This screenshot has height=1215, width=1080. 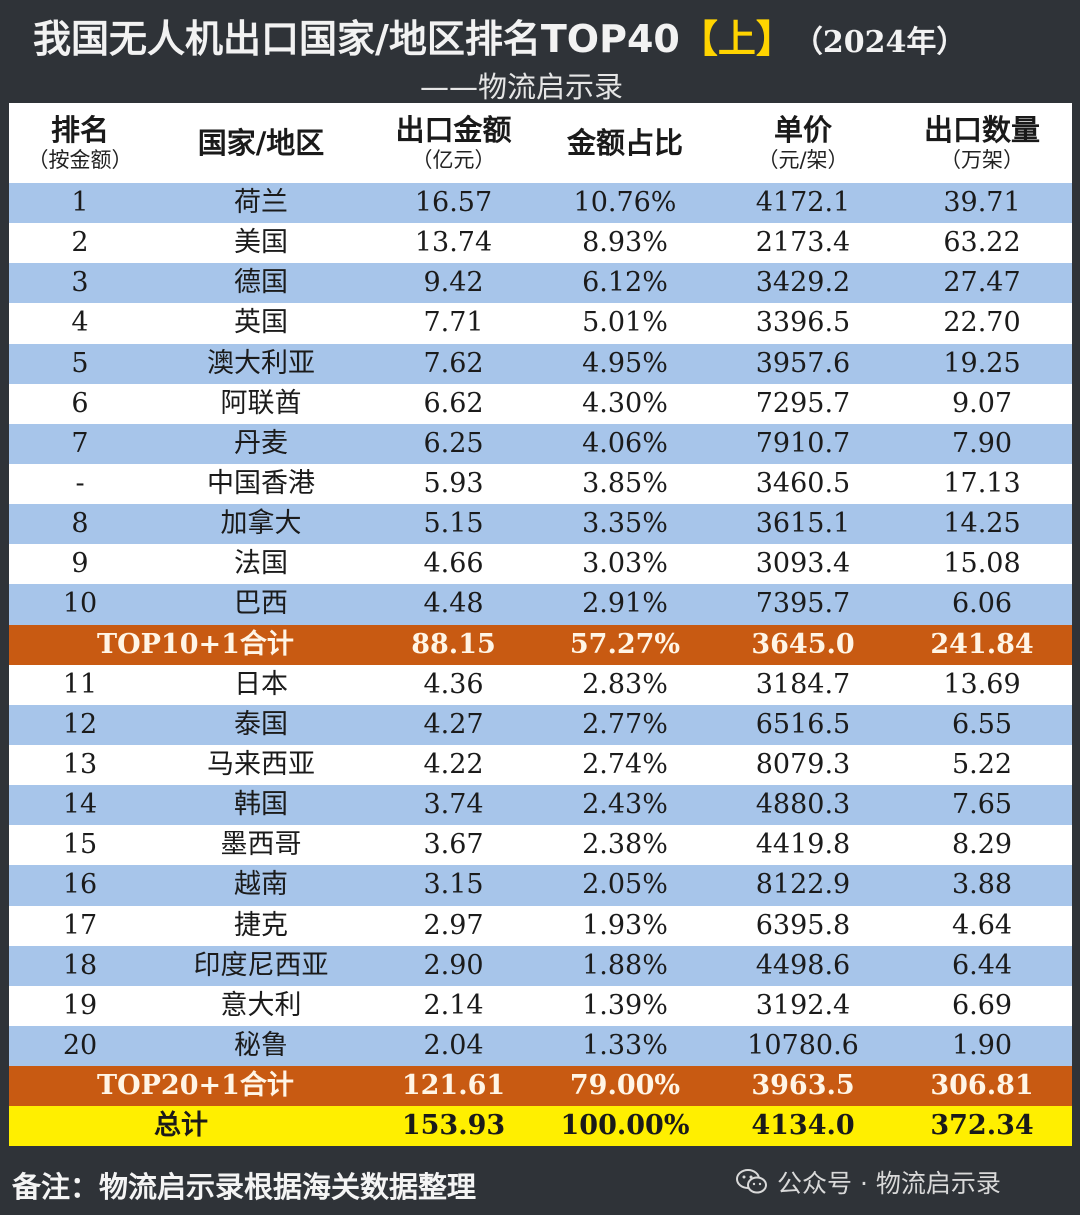 I want to click on cell-qty: 7.65, so click(x=982, y=805).